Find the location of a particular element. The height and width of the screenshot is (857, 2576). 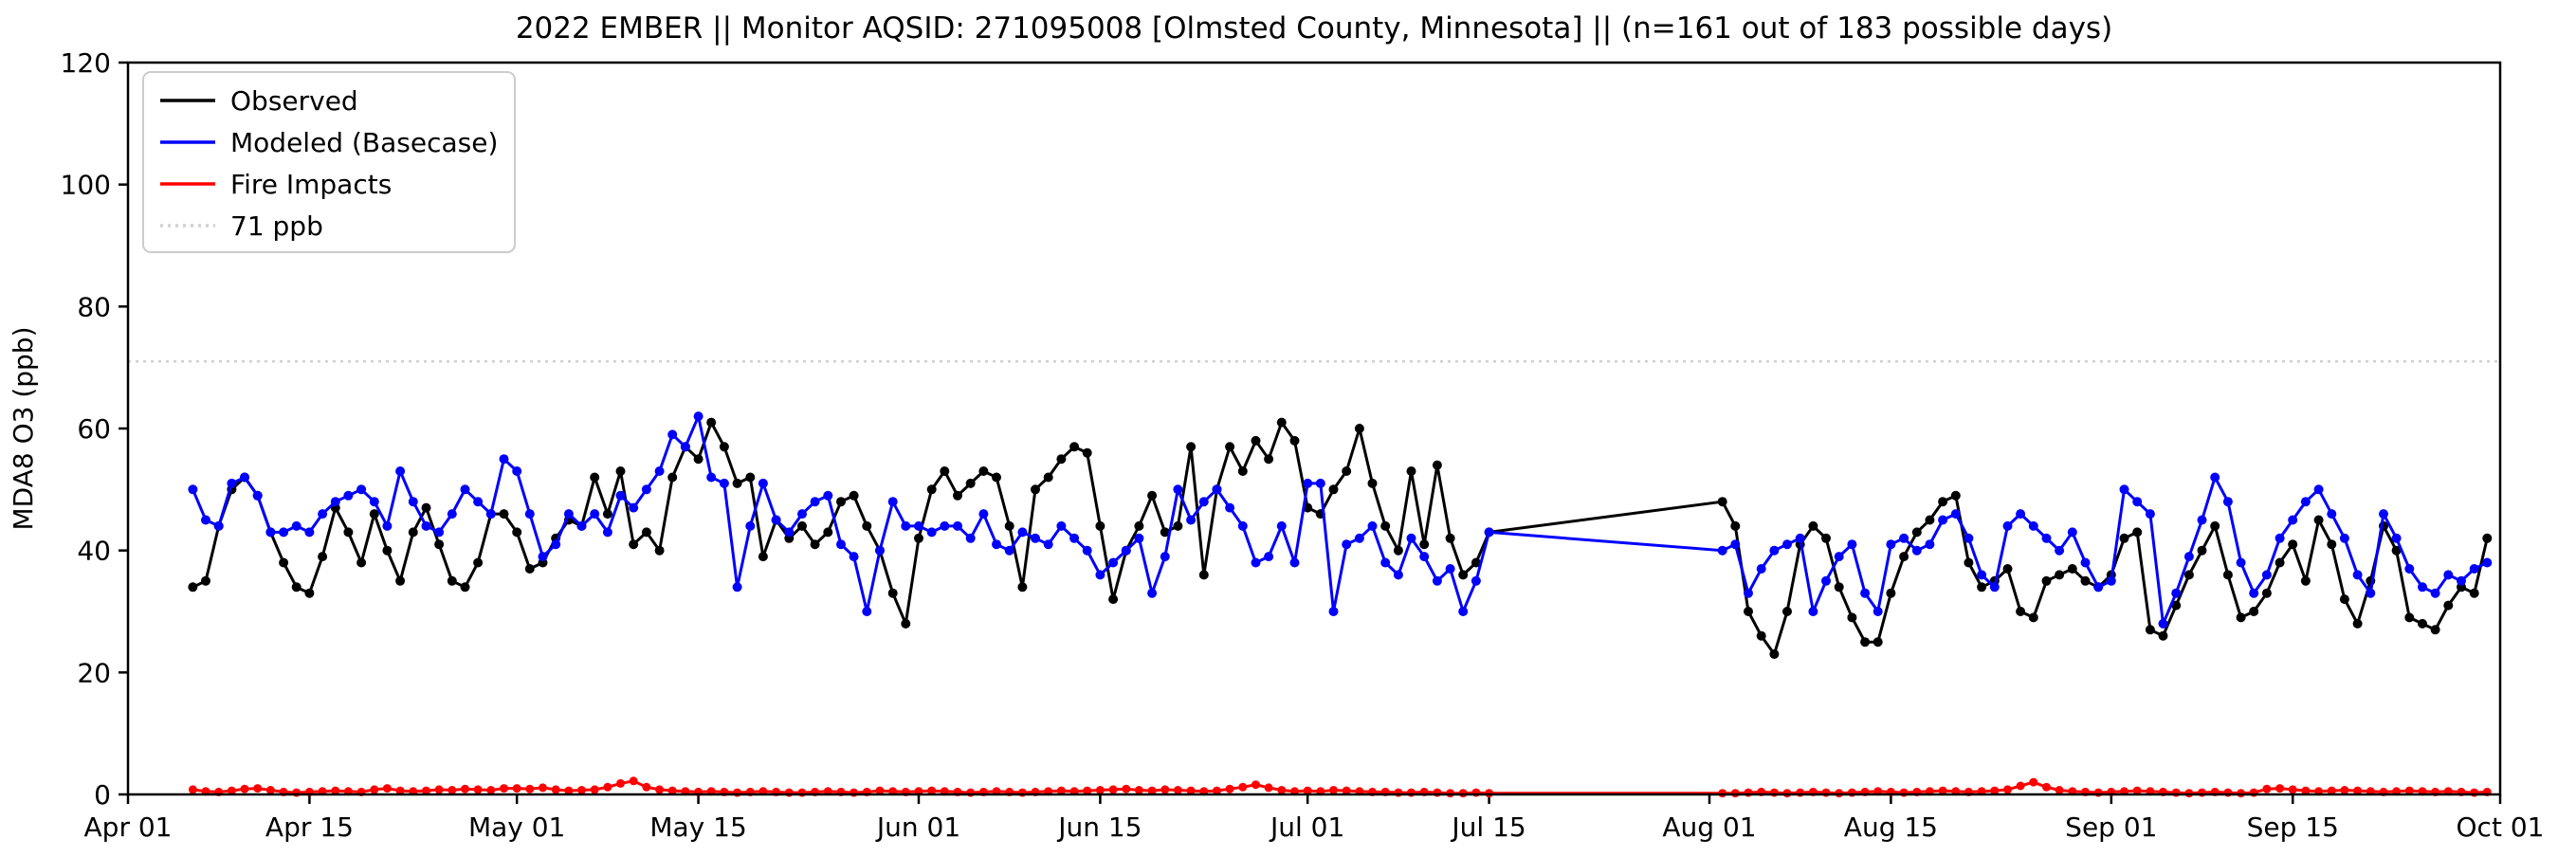

y-tick-label: 20 is located at coordinates (94, 672).